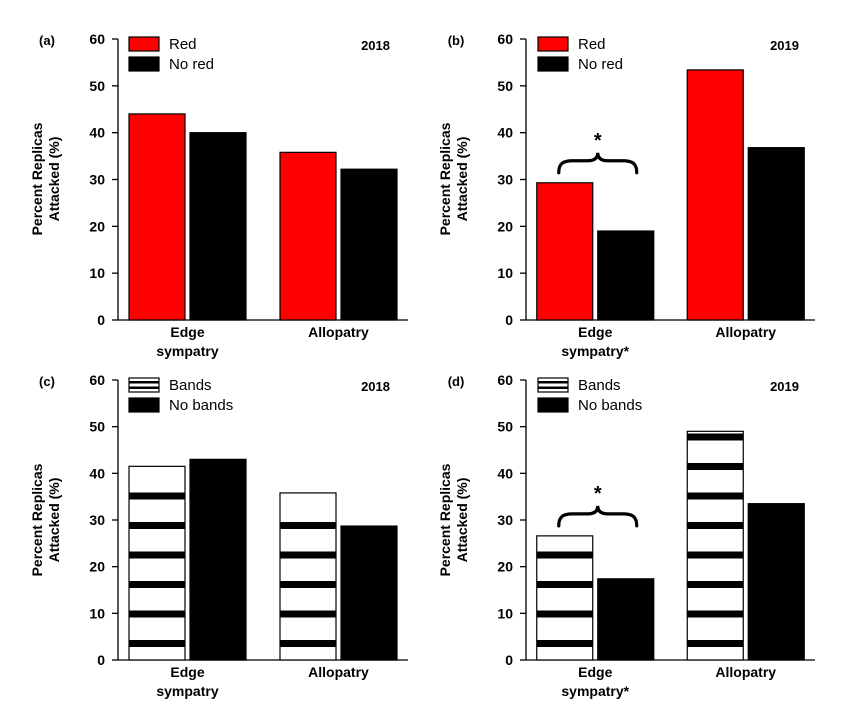 This screenshot has height=713, width=850. Describe the element at coordinates (144, 64) in the screenshot. I see `legend-swatch-no-red` at that location.